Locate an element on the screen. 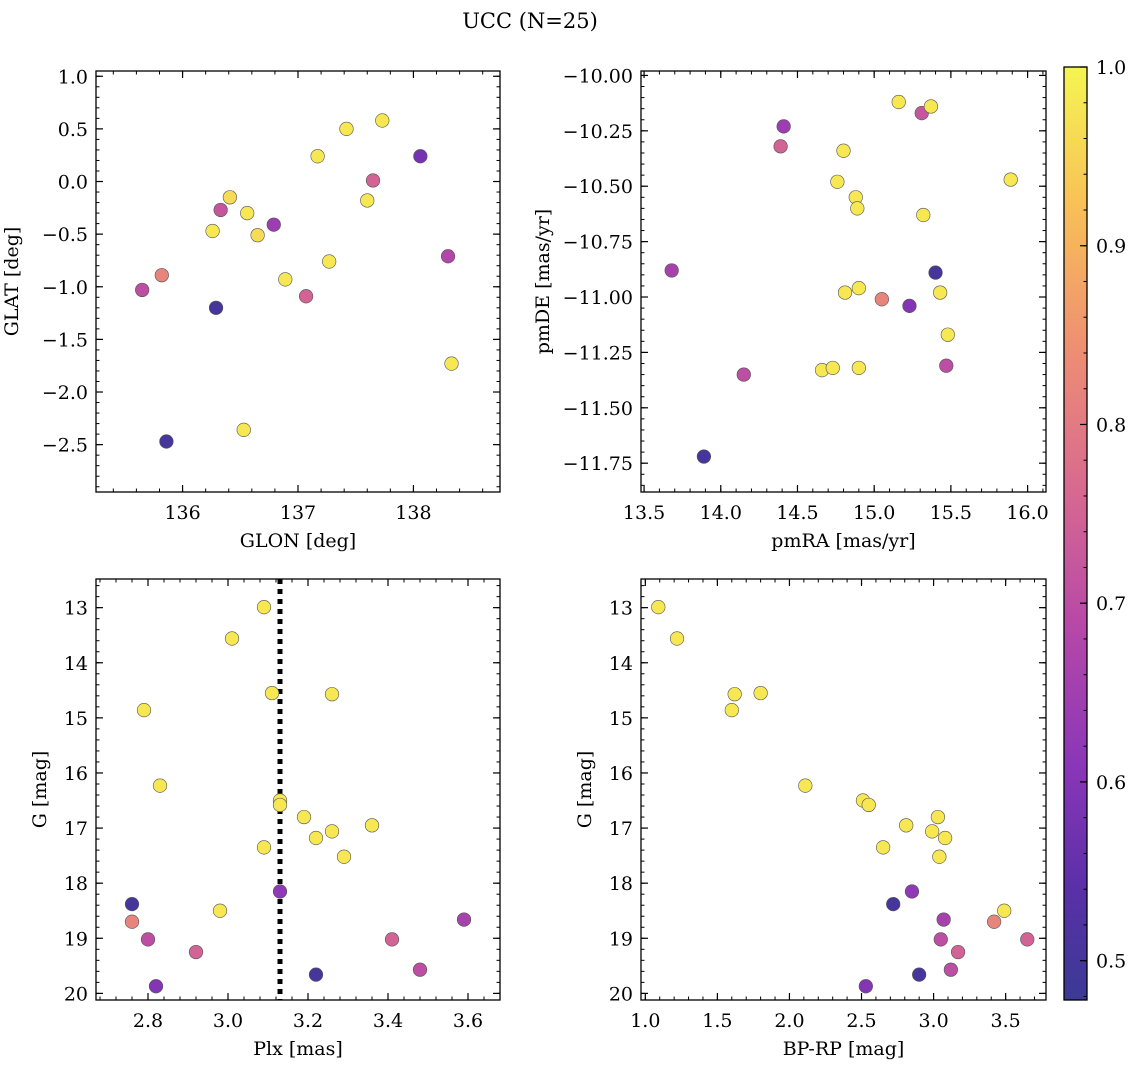  x-axis-label: pmRA [mas/yr] is located at coordinates (843, 541).